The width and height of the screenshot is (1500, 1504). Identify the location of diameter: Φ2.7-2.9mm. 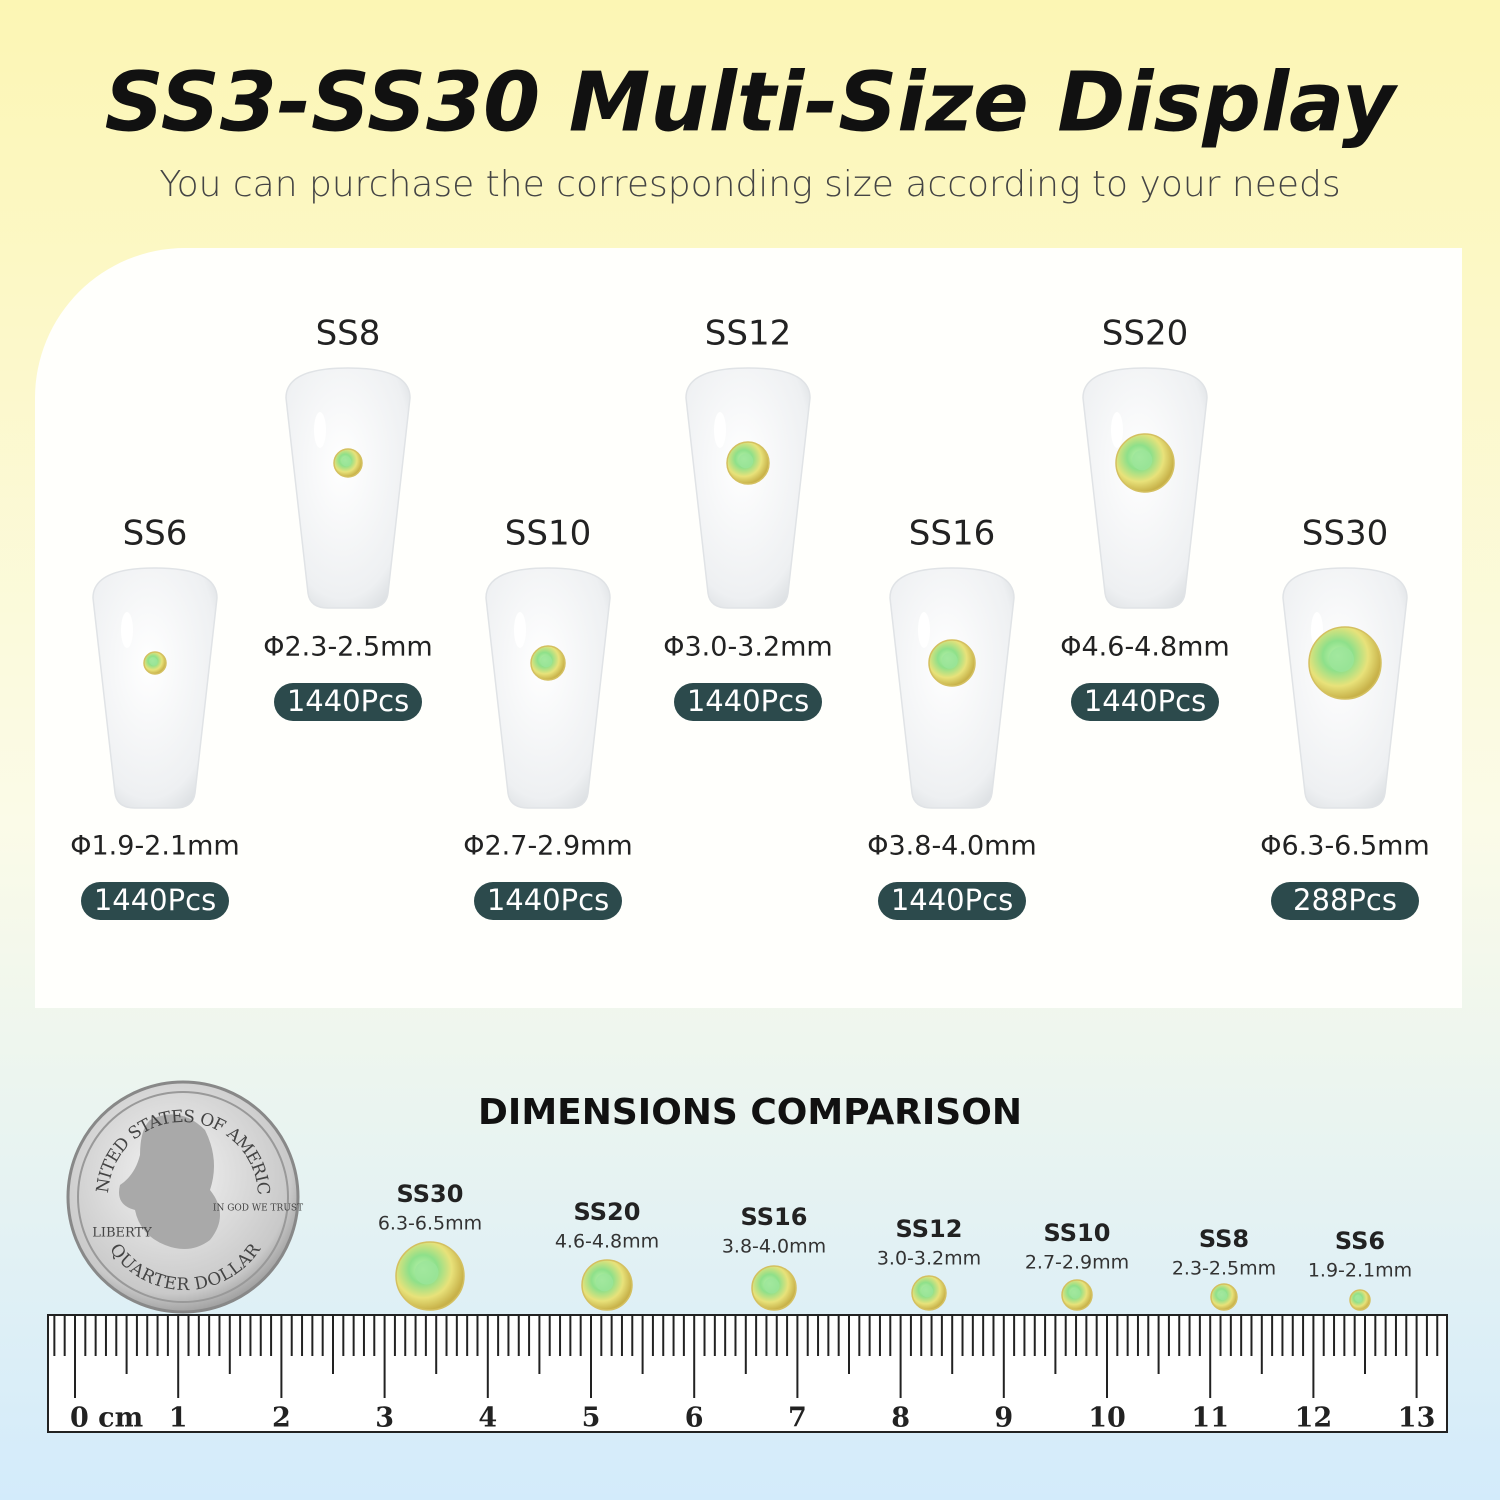
(547, 846).